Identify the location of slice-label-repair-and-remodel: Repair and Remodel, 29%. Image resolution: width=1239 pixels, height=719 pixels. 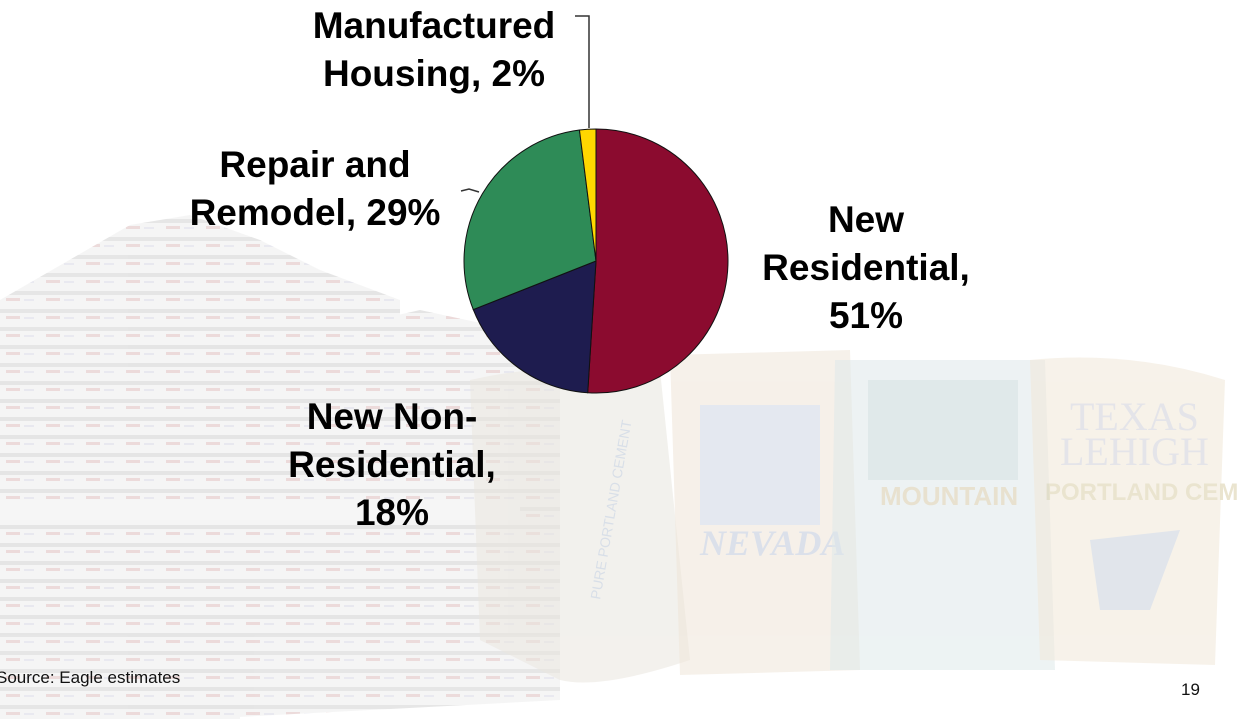
(315, 189).